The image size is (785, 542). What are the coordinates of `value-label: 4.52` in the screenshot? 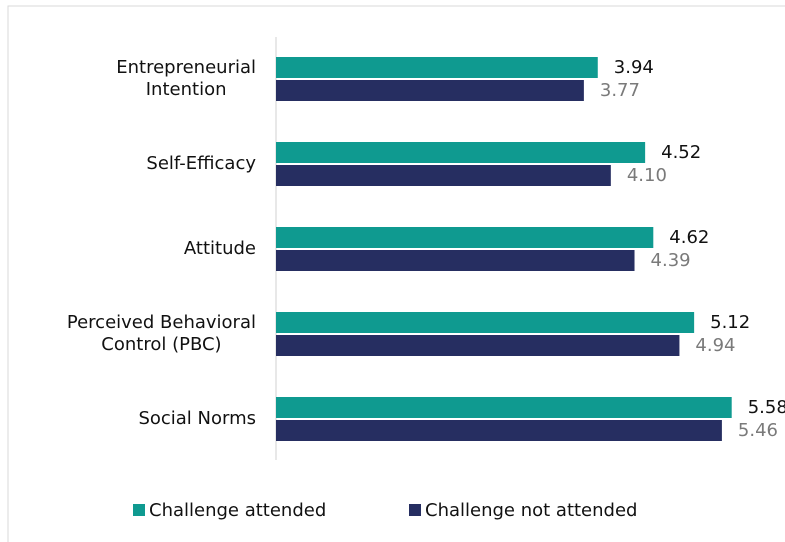 It's located at (681, 152).